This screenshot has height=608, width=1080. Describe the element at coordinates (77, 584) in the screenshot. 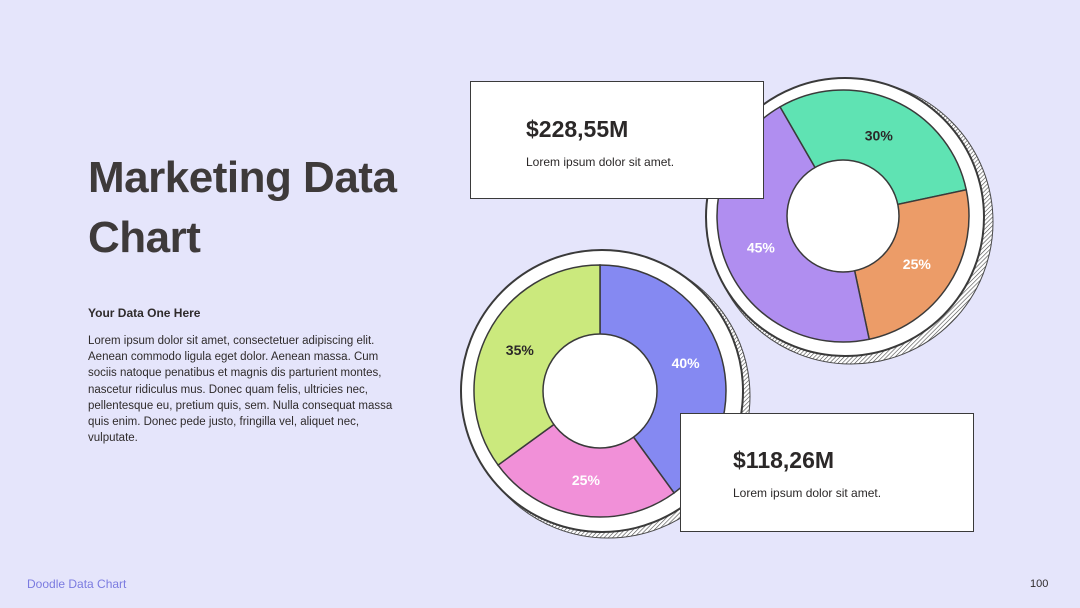

I see `footer-label: Doodle Data Chart` at that location.